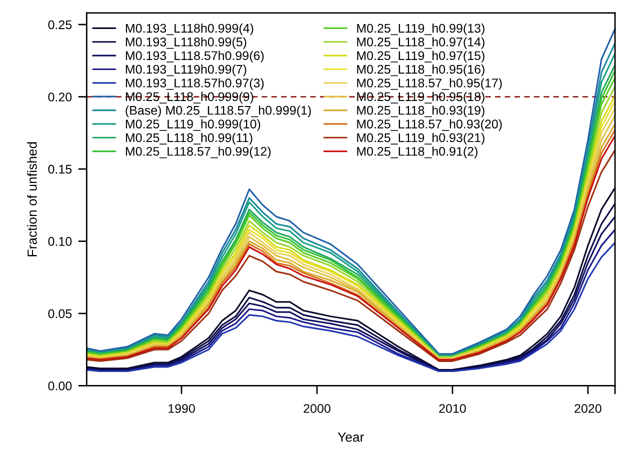 The height and width of the screenshot is (459, 644). Describe the element at coordinates (60, 169) in the screenshot. I see `y-tick-label: 0.15` at that location.